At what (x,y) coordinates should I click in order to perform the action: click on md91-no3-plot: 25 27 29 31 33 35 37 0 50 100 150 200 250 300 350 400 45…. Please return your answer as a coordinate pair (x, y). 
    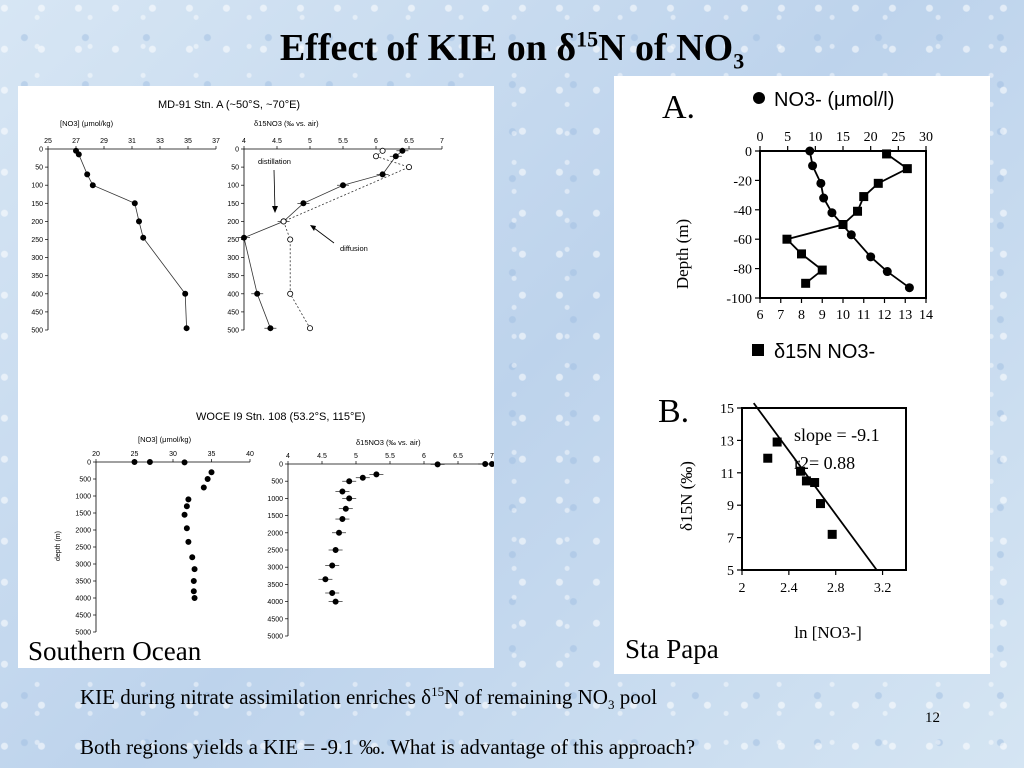
    Looking at the image, I should click on (125, 236).